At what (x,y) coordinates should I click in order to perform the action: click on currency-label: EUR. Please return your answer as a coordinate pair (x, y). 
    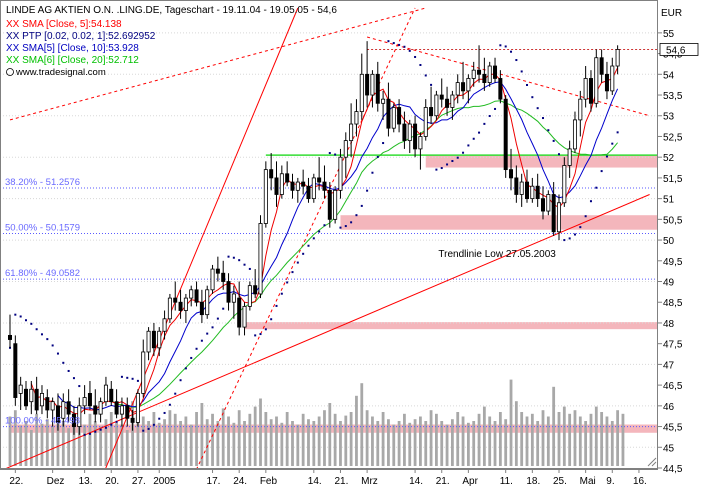
    Looking at the image, I should click on (671, 13).